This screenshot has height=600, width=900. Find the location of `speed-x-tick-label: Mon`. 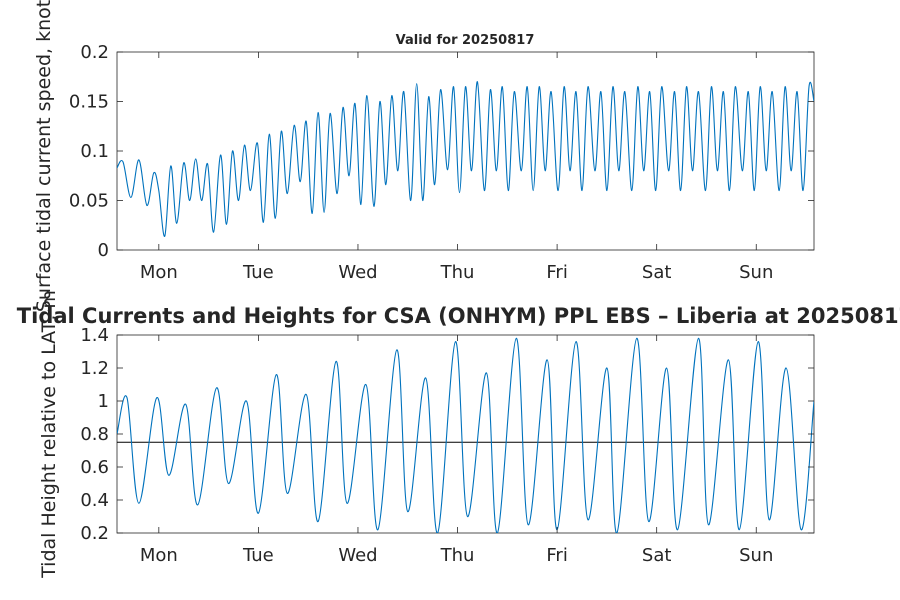

speed-x-tick-label: Mon is located at coordinates (159, 272).